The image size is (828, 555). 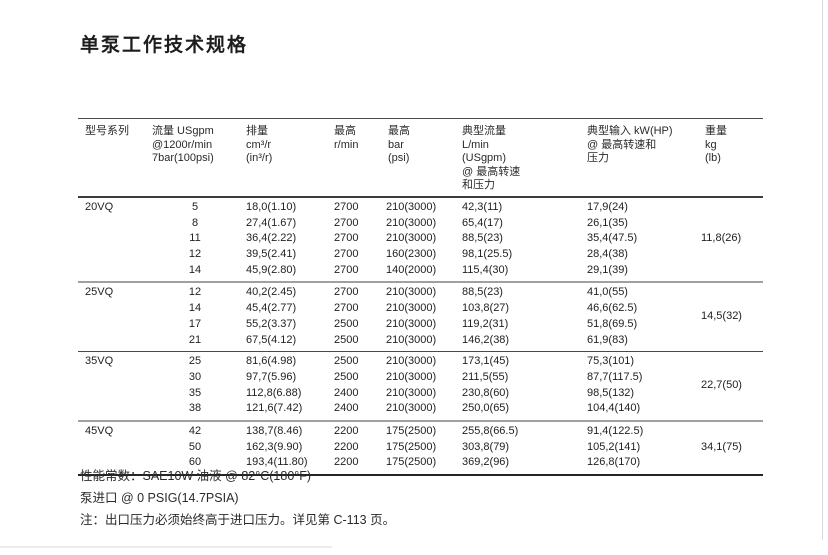 What do you see at coordinates (282, 160) in the screenshot?
I see `column-header-displacement: 排量 cm³/r (in³/r)` at bounding box center [282, 160].